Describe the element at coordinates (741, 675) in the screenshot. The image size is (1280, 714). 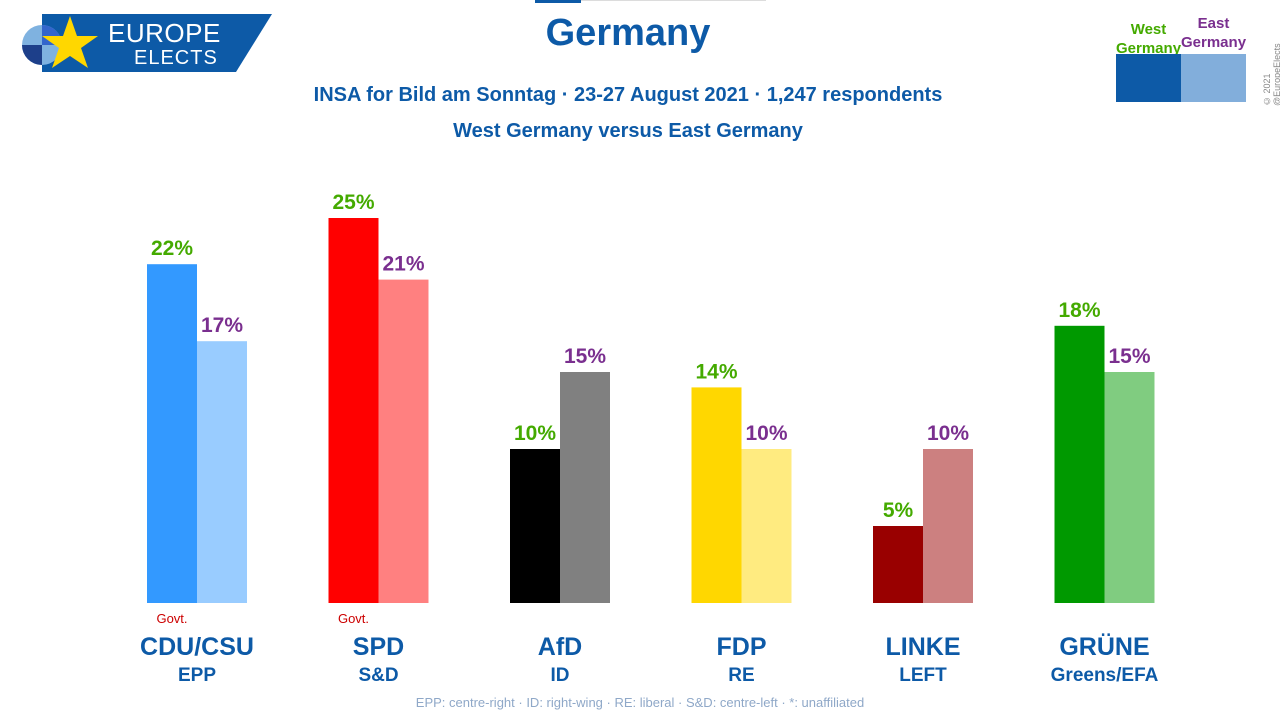
I see `group-label-fdp: RE` at that location.